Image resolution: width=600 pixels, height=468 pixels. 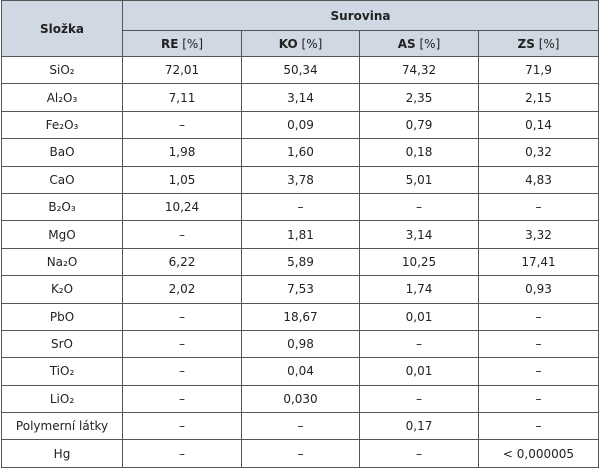 What do you see at coordinates (62, 289) in the screenshot?
I see `component-cell: K₂O` at bounding box center [62, 289].